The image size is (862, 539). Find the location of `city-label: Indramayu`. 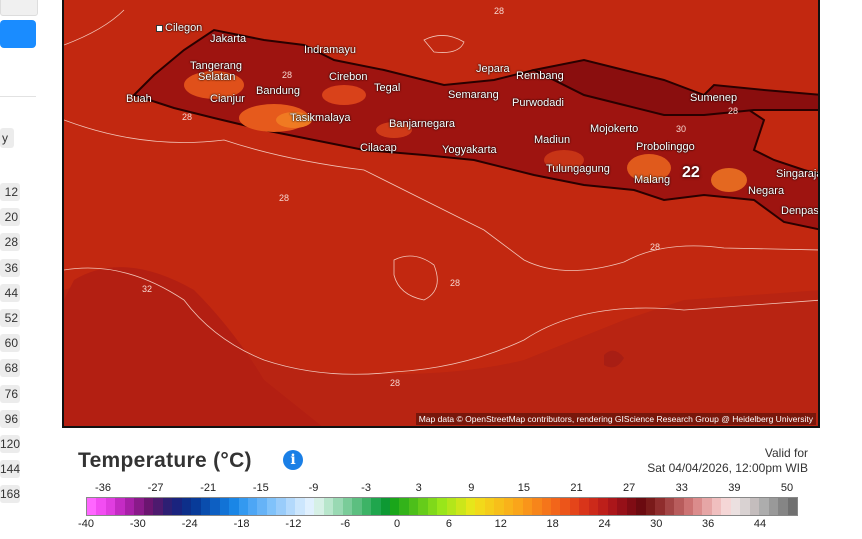

city-label: Indramayu is located at coordinates (330, 50).